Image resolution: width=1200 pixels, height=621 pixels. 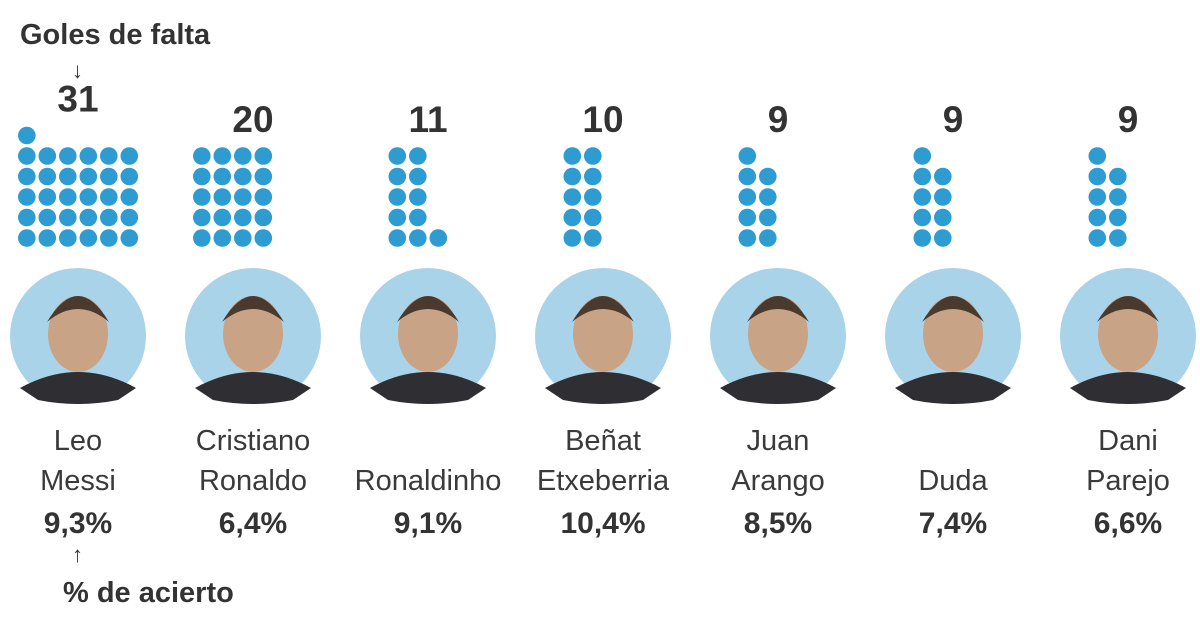 What do you see at coordinates (603, 481) in the screenshot?
I see `player-name-label: Etxeberria` at bounding box center [603, 481].